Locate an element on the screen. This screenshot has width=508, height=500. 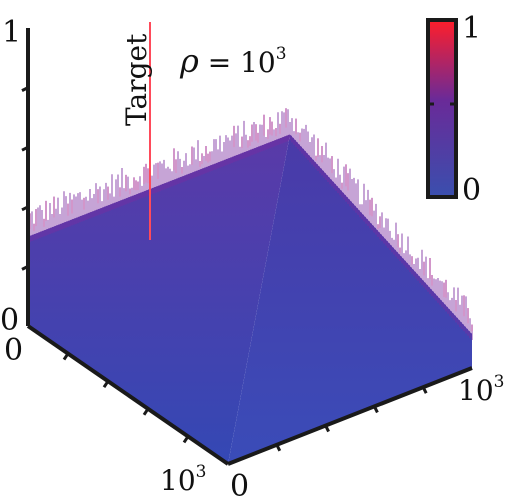
x-axis-end-exponent: 3 is located at coordinates (499, 382).